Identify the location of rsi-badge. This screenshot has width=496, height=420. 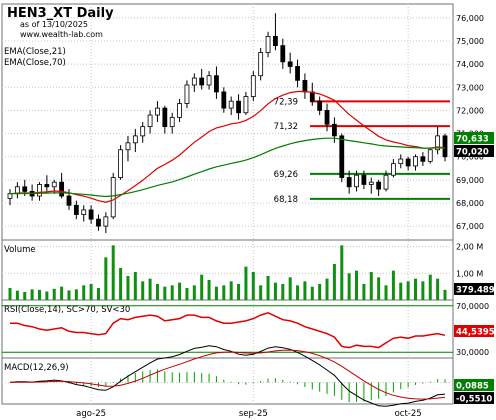
(474, 331).